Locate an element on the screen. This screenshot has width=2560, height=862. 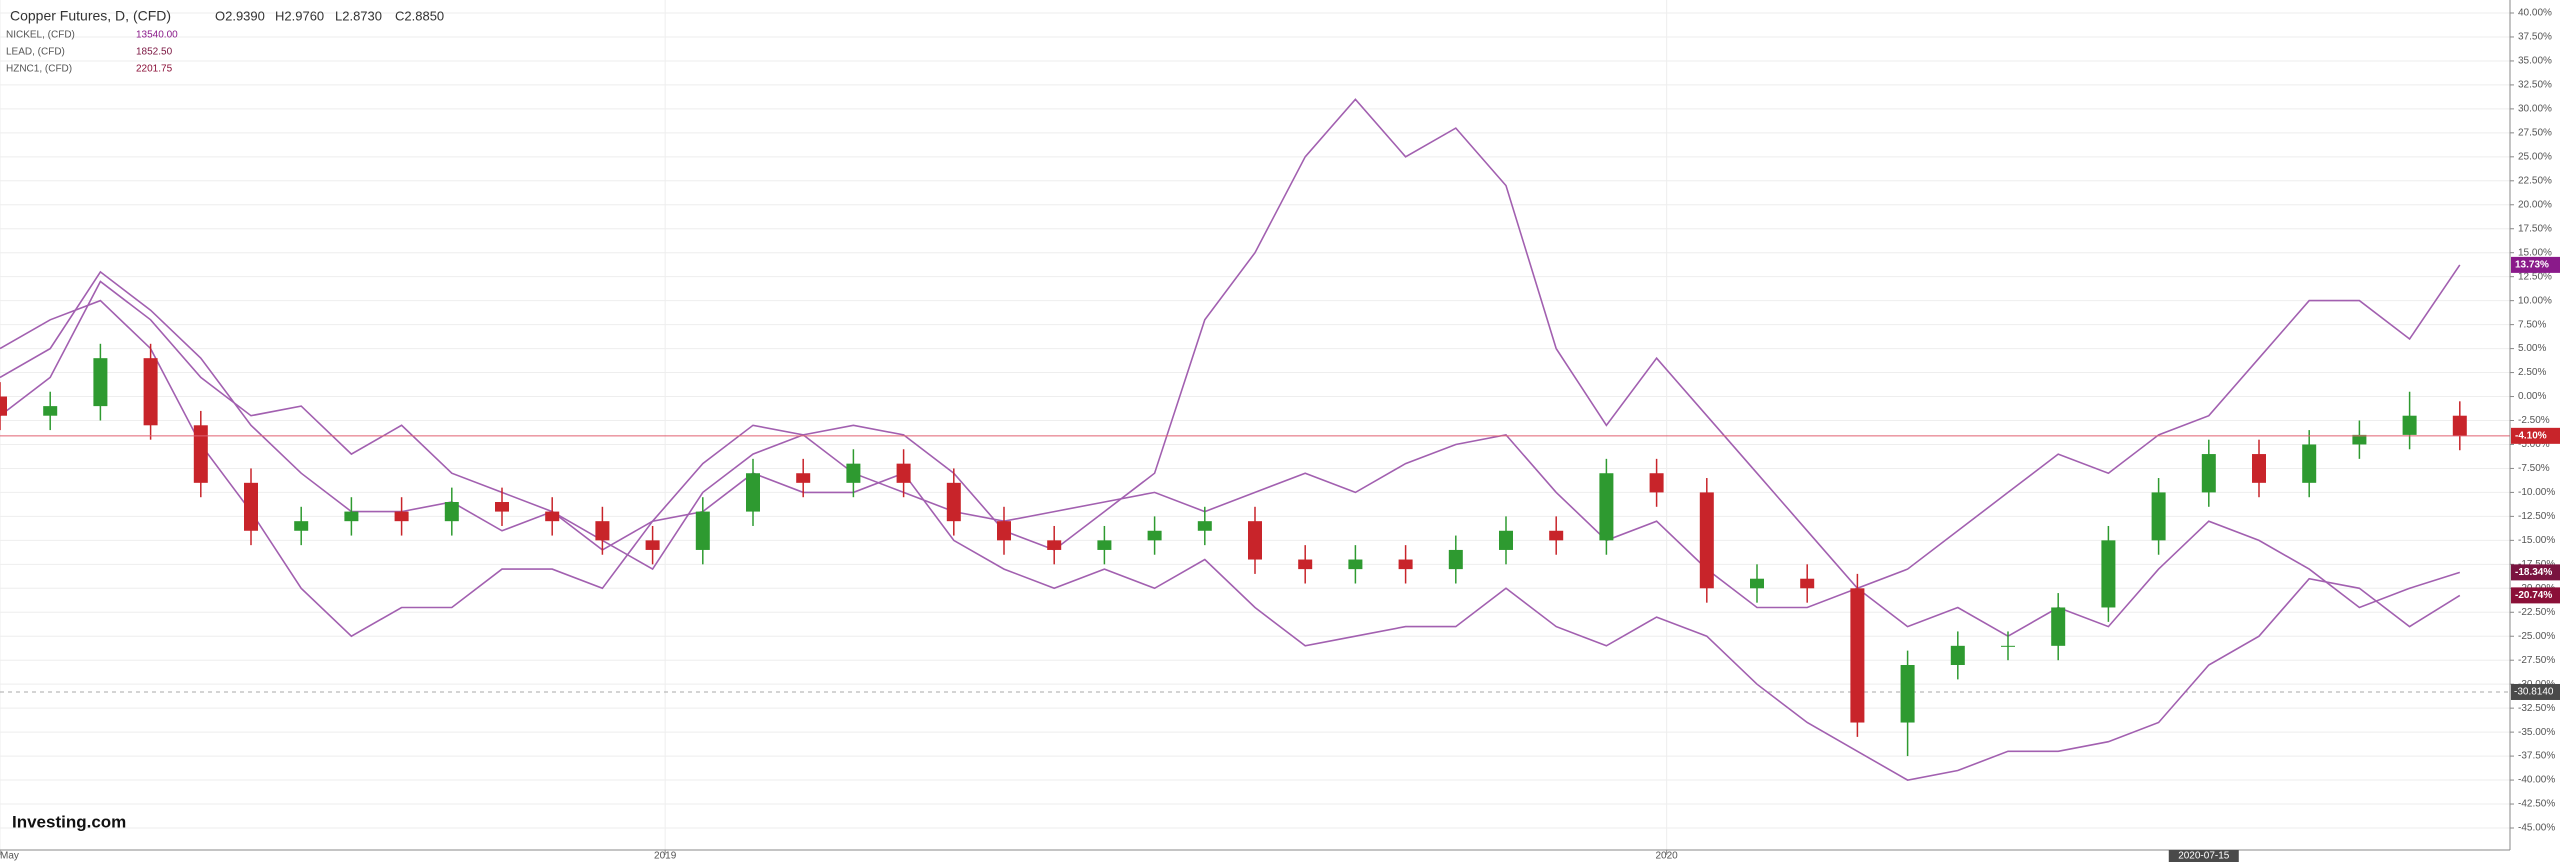
y-tick-label: 15.00% is located at coordinates (2535, 252).